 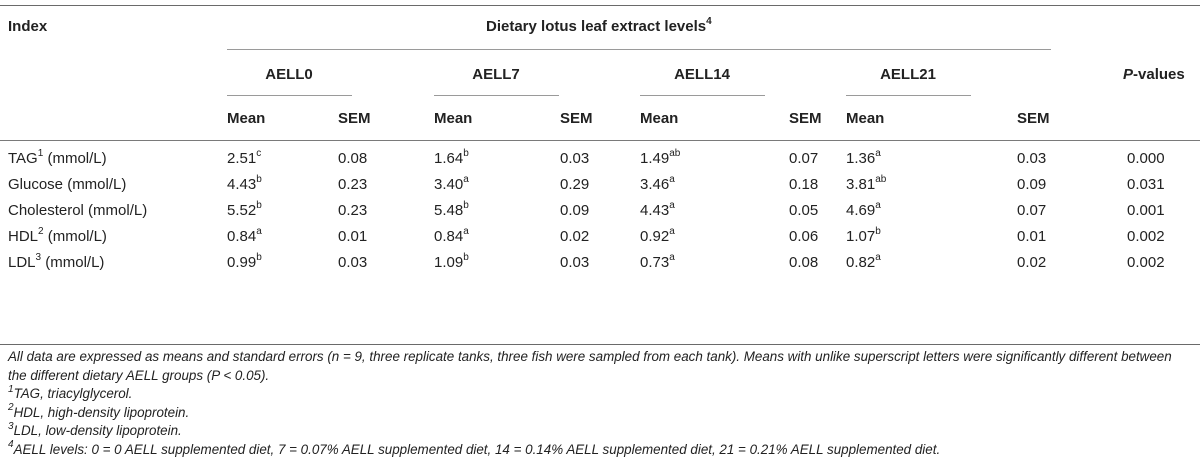 I want to click on group-aell21: AELL21, so click(x=908, y=74).